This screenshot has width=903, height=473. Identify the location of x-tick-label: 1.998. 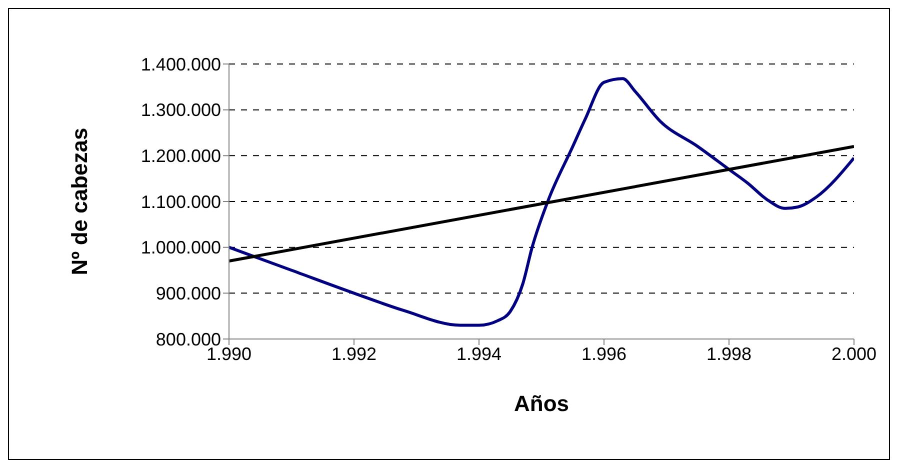
(729, 354).